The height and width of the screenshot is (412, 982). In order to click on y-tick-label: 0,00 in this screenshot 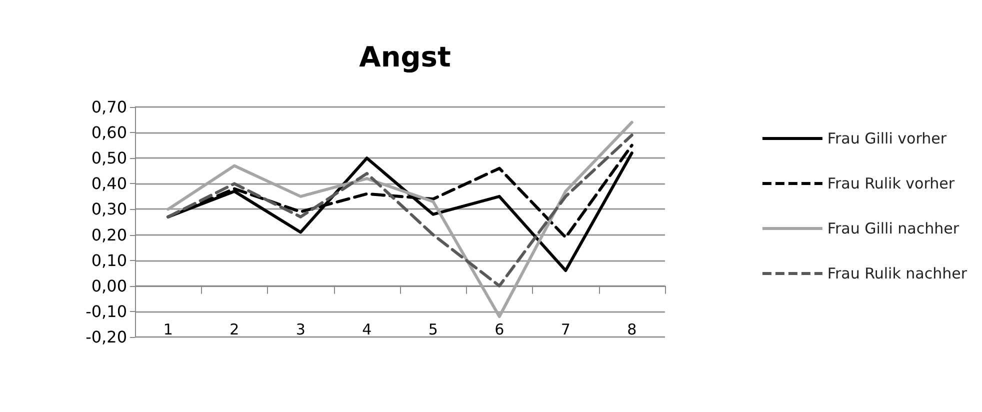, I will do `click(109, 286)`.